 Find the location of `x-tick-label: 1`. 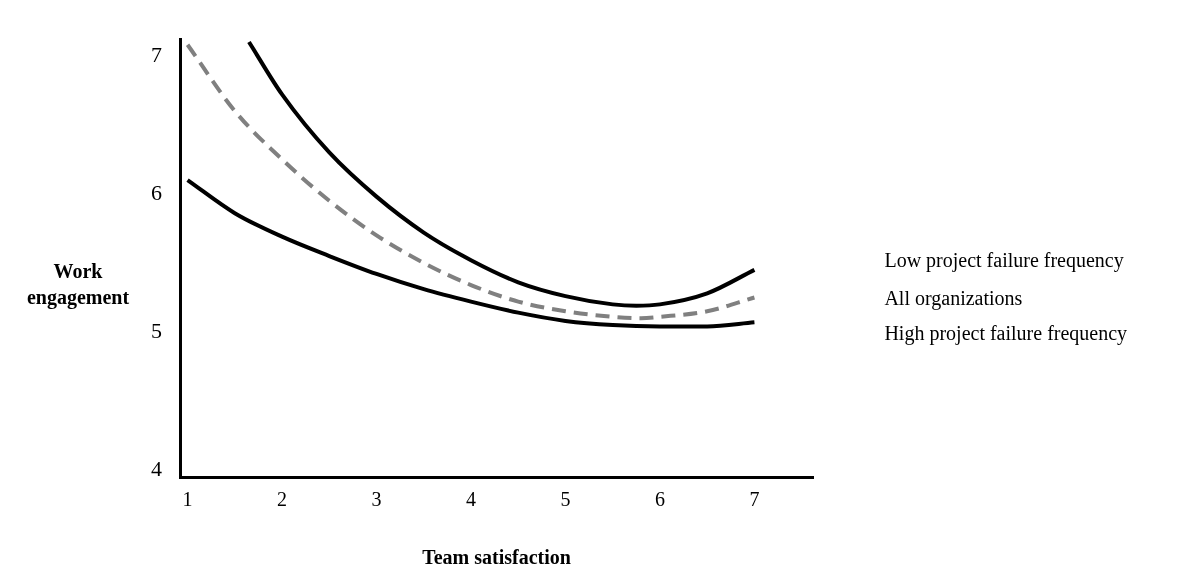

x-tick-label: 1 is located at coordinates (187, 499).